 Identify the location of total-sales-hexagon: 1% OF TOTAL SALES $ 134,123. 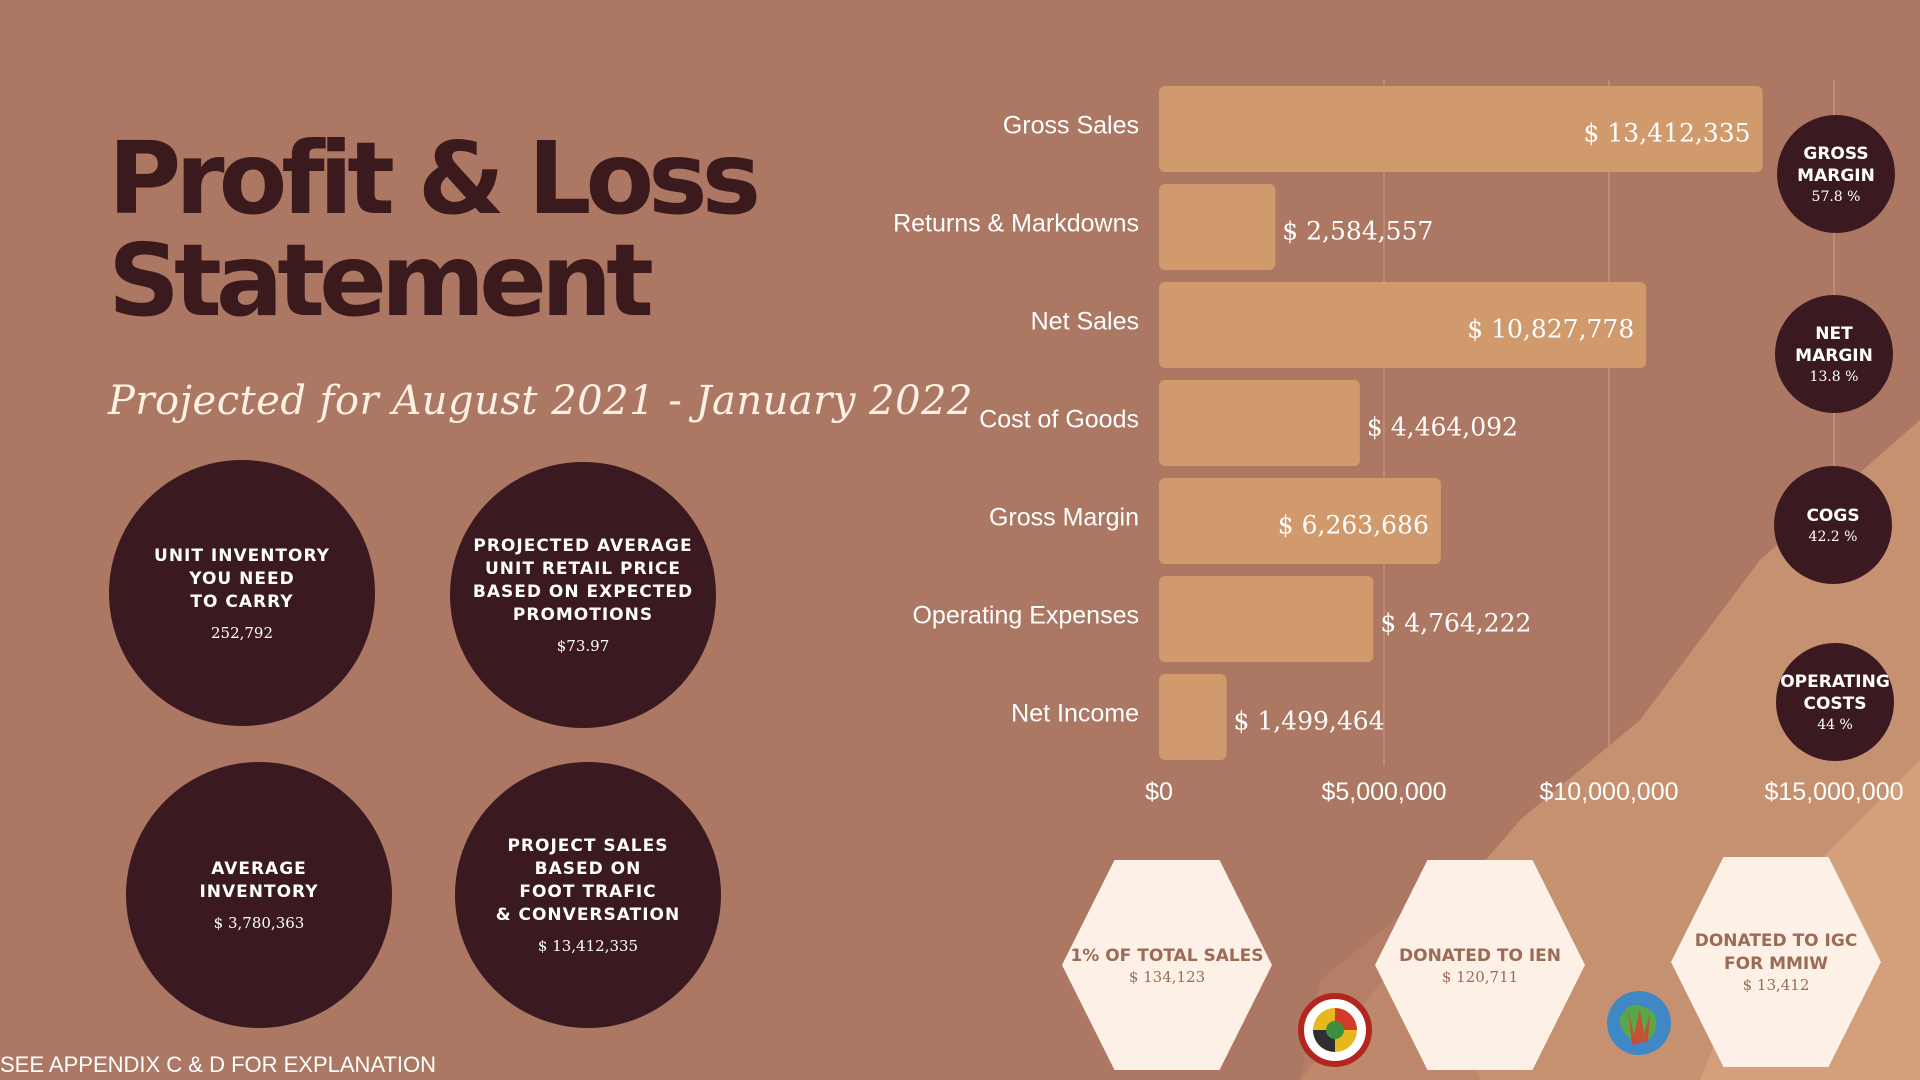
(1167, 965).